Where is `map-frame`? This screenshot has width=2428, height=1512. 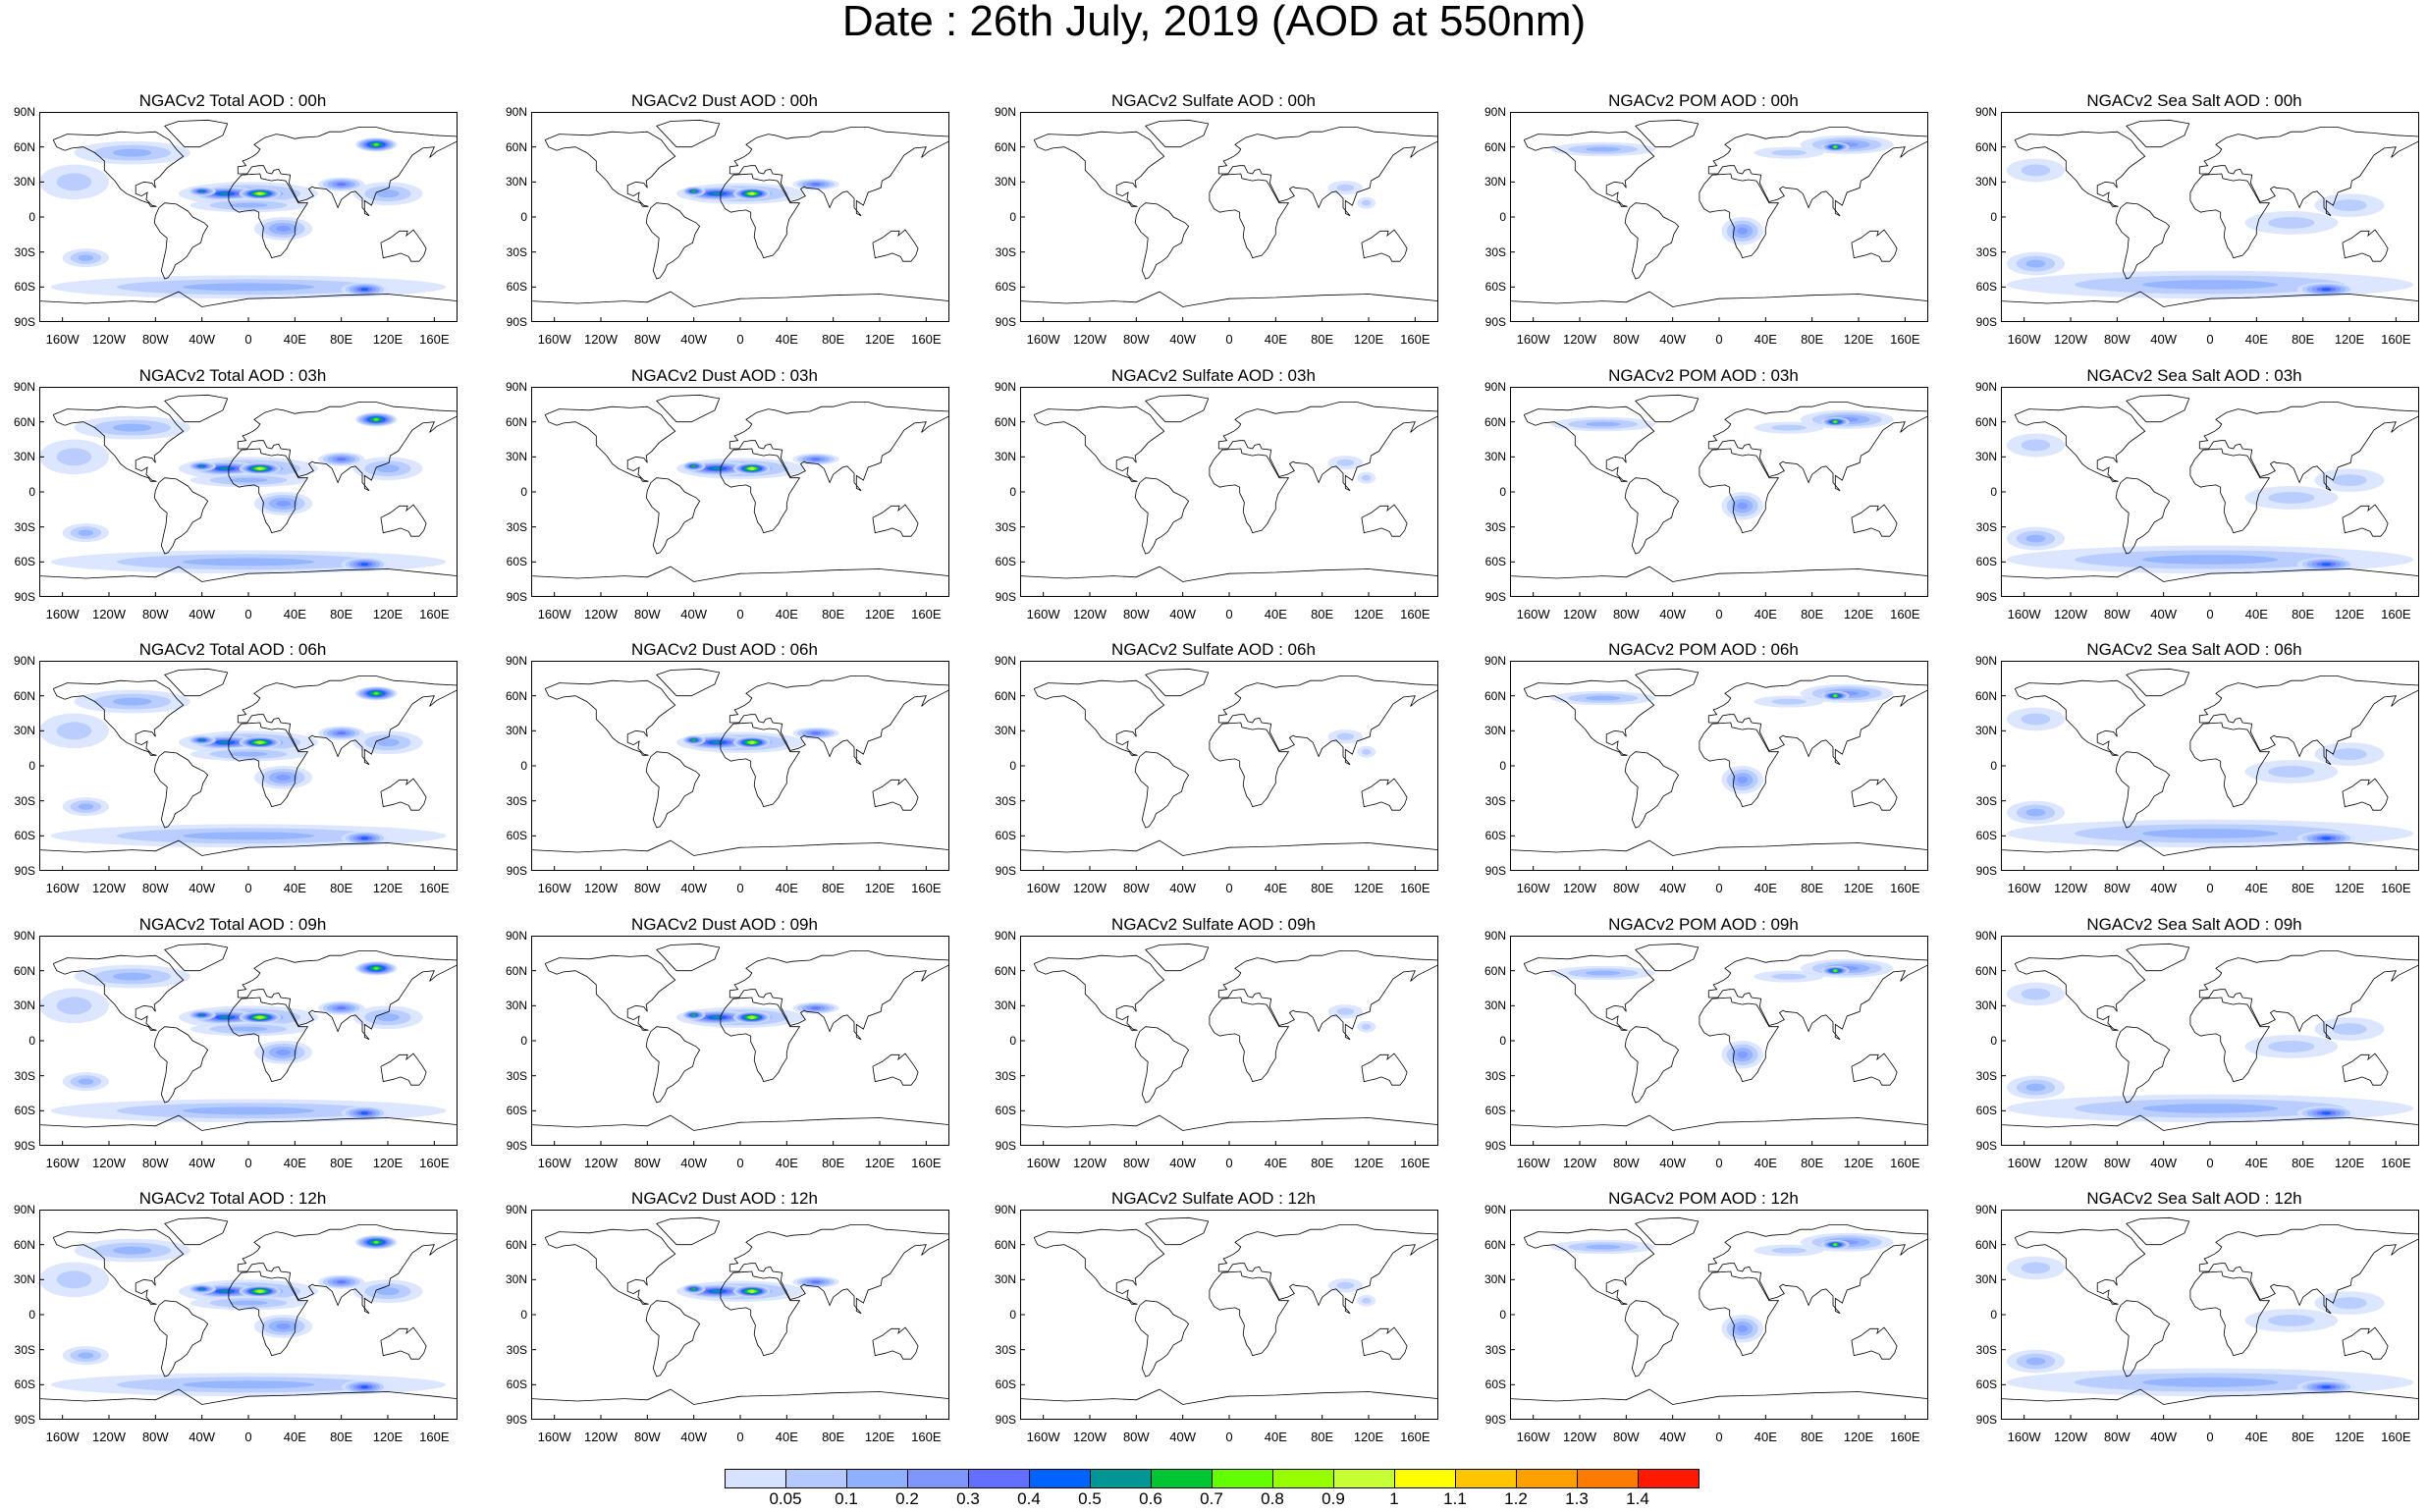
map-frame is located at coordinates (1229, 217).